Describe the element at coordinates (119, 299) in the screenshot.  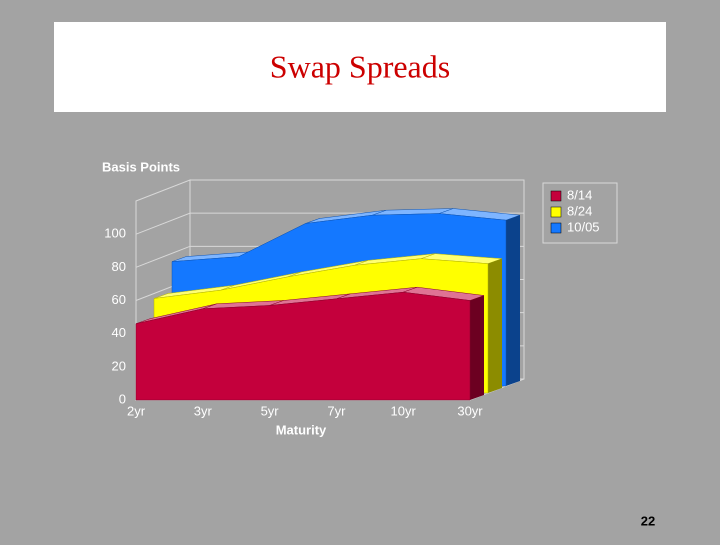
I see `y-tick-label: 60` at that location.